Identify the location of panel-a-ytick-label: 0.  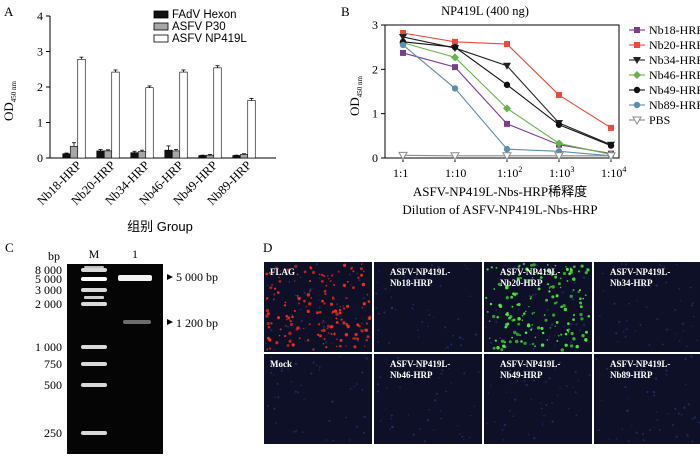
(40, 158).